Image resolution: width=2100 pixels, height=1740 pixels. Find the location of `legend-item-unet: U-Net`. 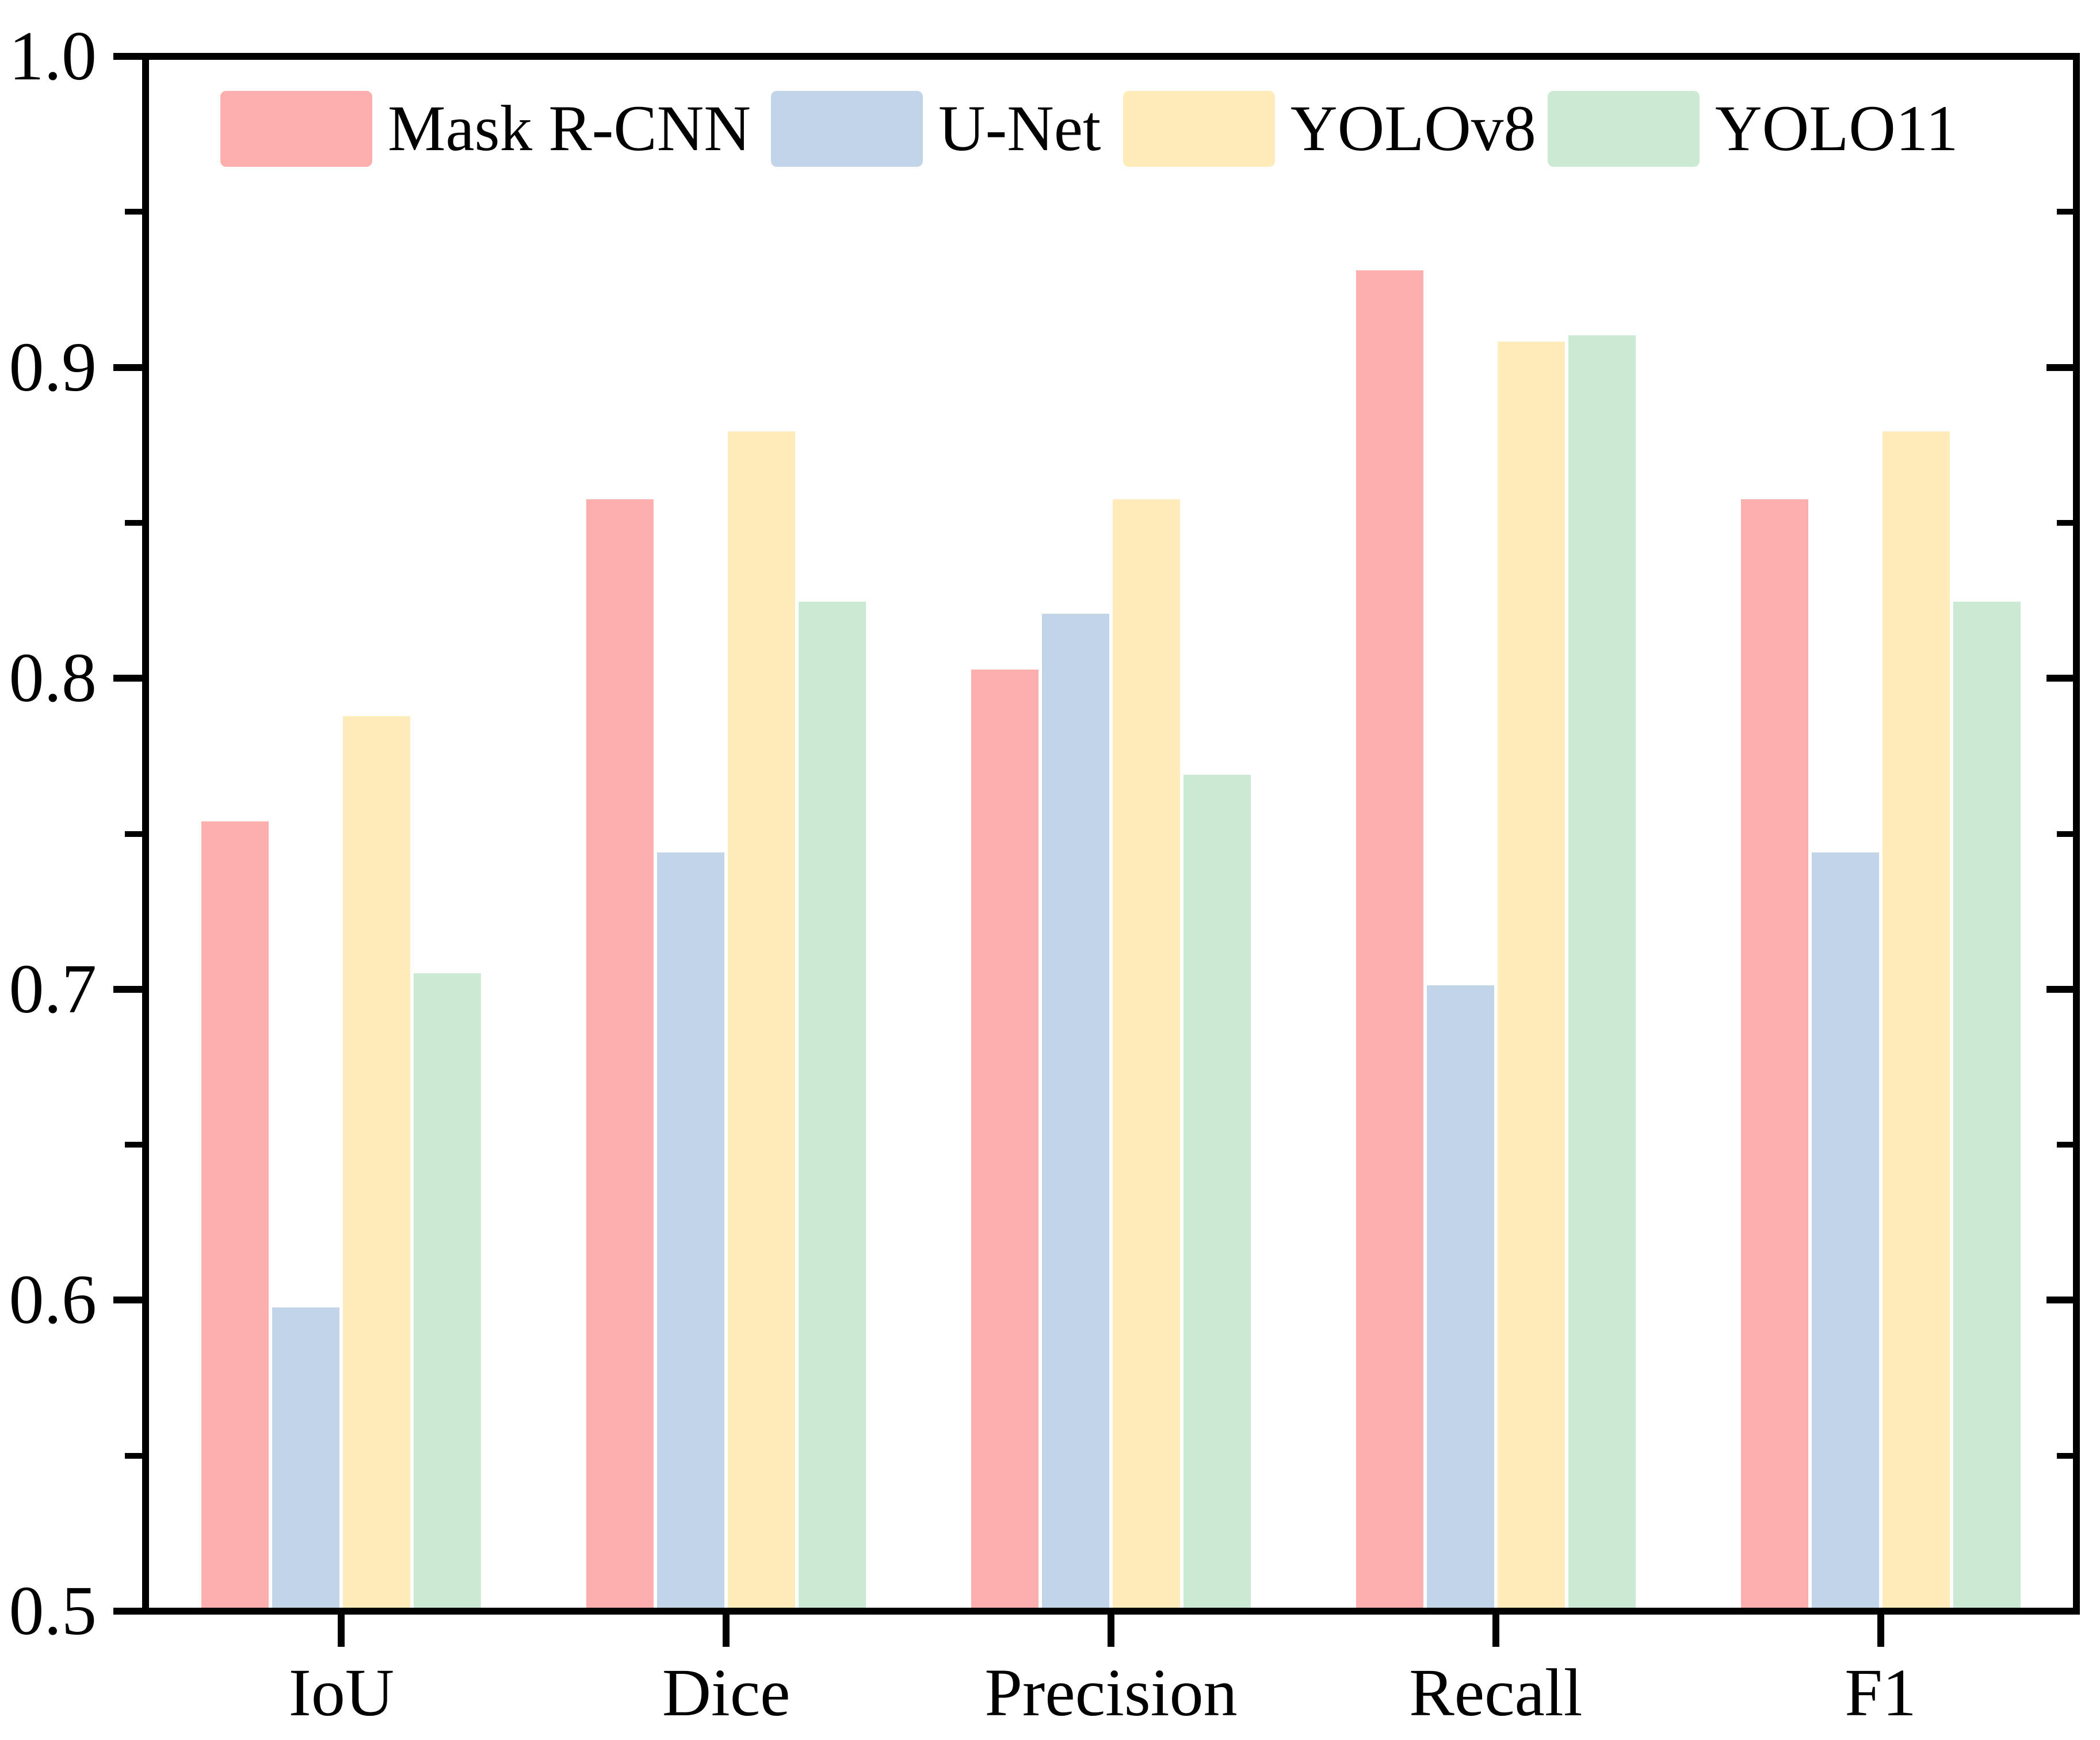

legend-item-unet: U-Net is located at coordinates (936, 129).